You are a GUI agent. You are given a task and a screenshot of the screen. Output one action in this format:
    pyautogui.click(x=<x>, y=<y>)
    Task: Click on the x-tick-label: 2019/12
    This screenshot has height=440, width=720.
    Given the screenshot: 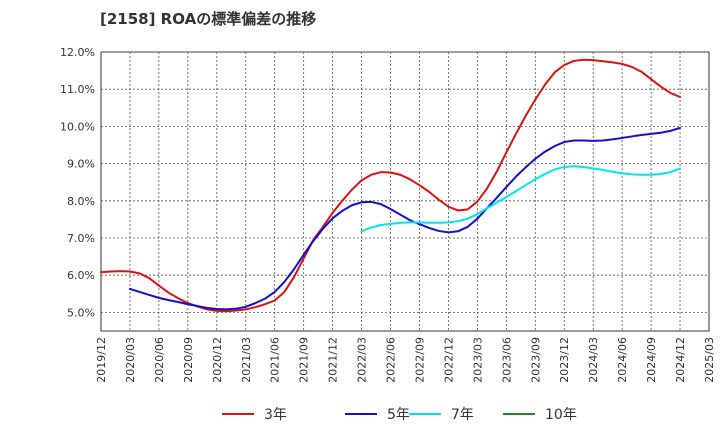 What is the action you would take?
    pyautogui.click(x=101, y=360)
    